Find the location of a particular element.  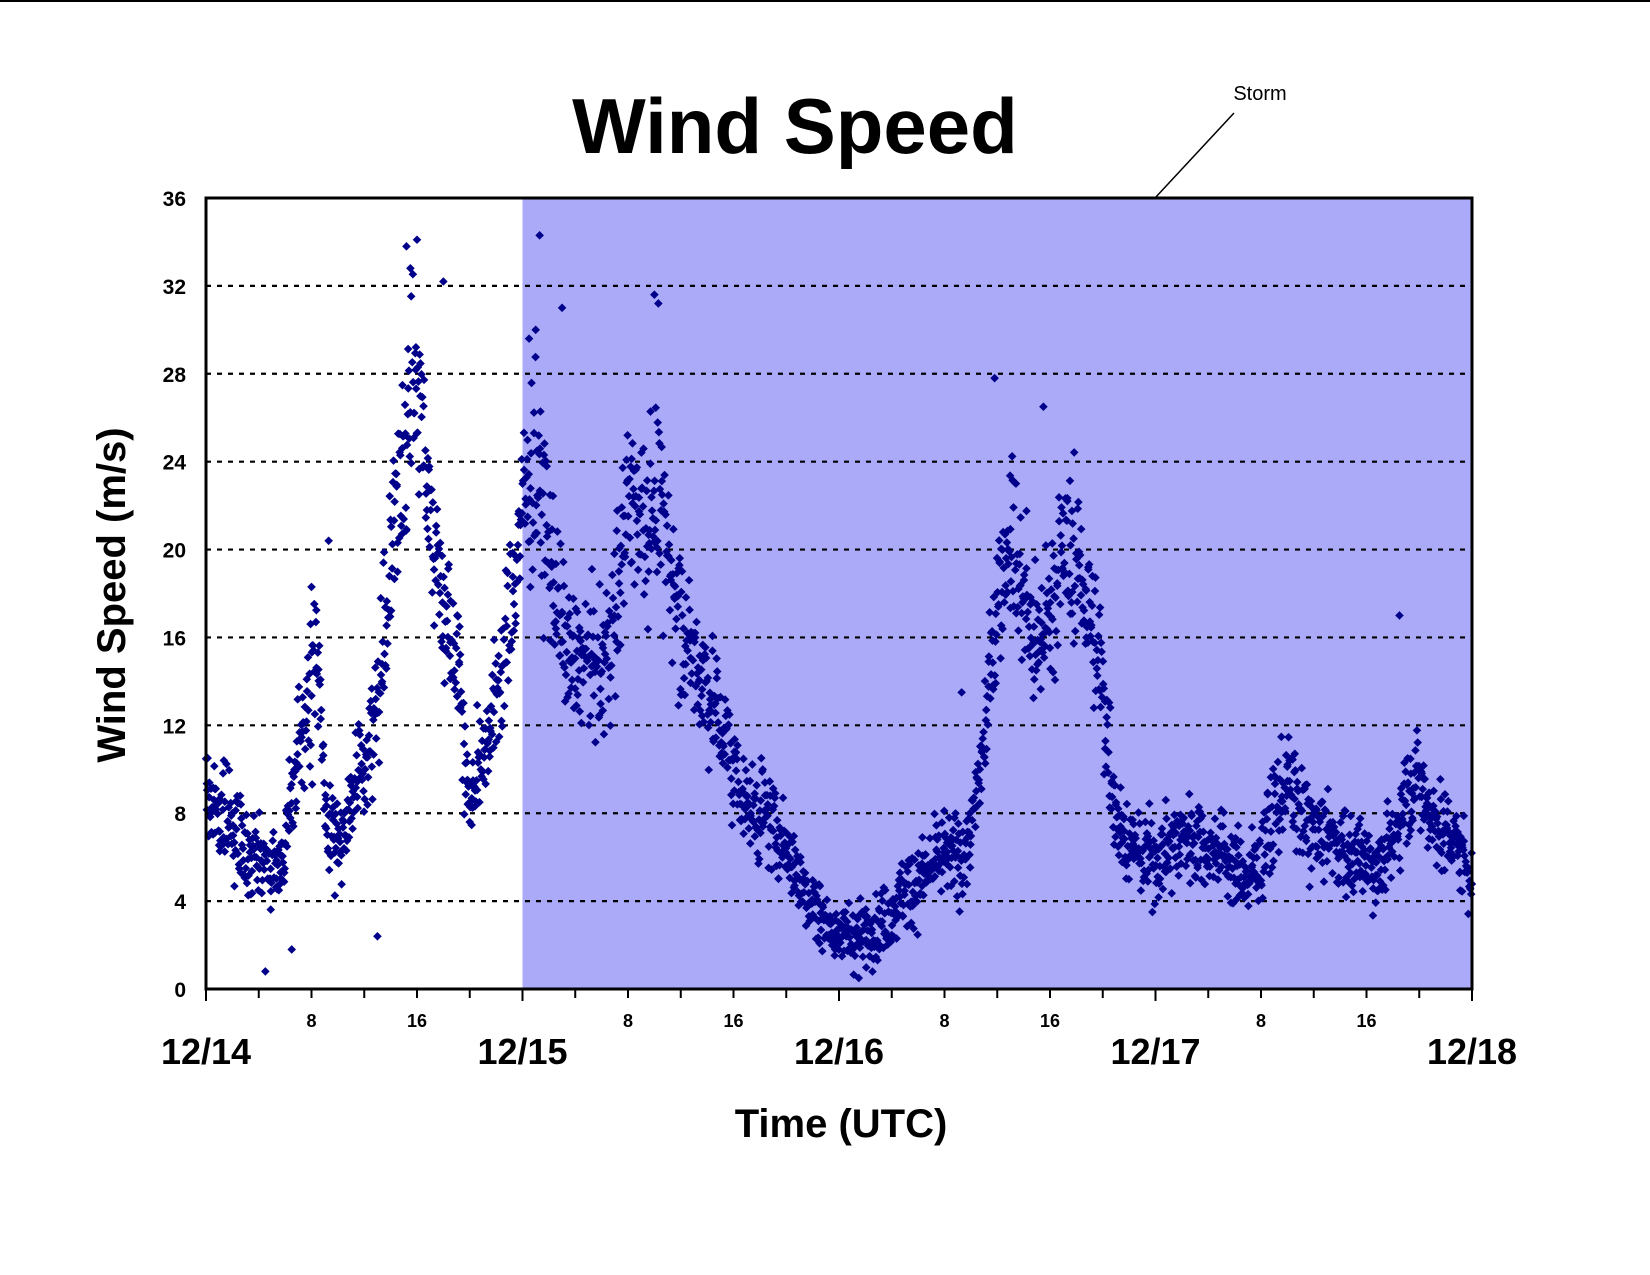

x-hour-tick-label: 8 is located at coordinates (944, 1021).